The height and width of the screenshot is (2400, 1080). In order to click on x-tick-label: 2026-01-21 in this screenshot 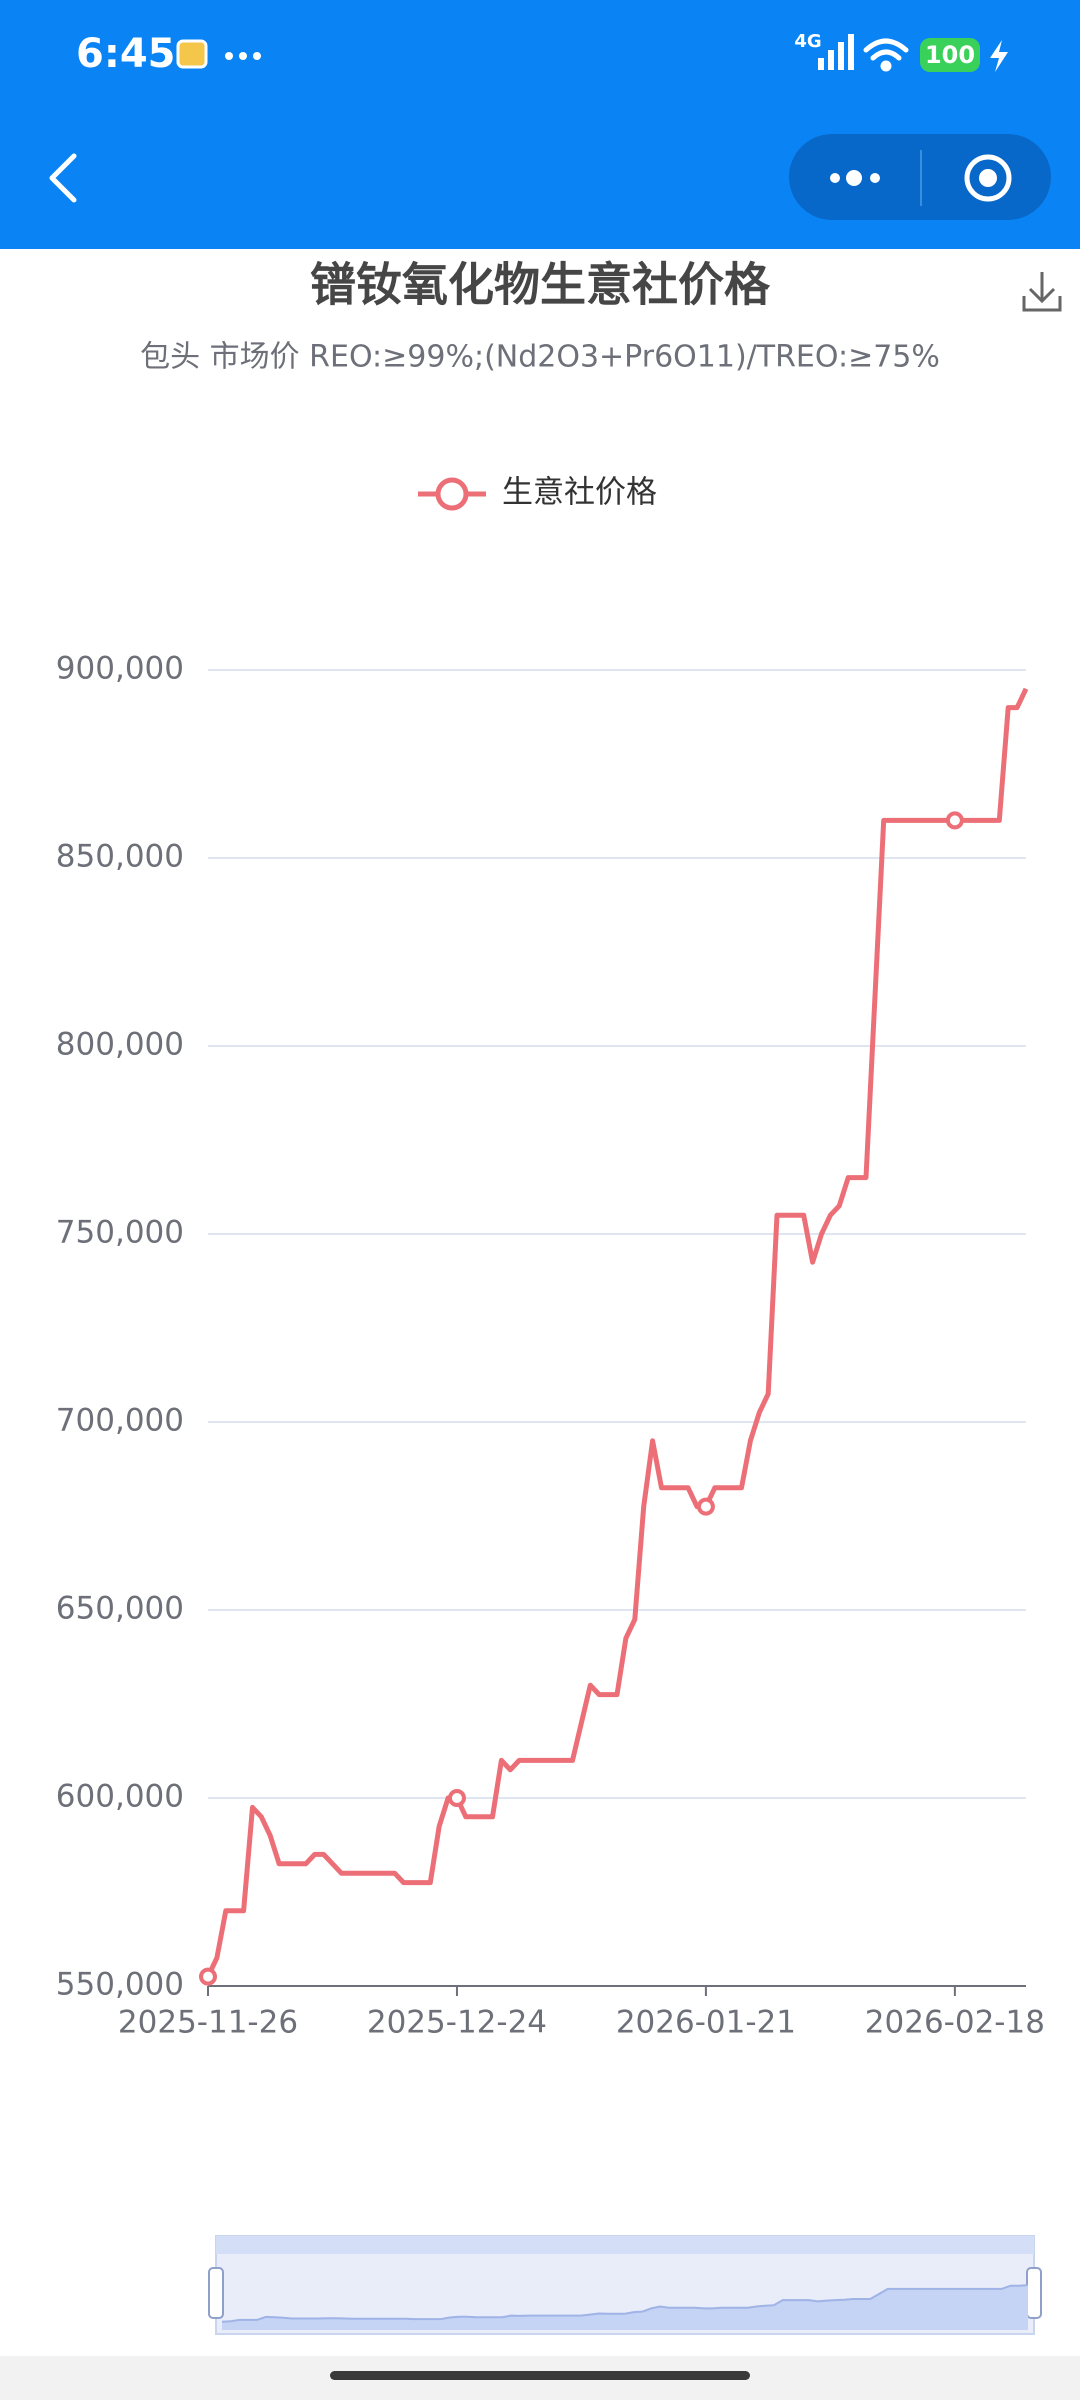, I will do `click(706, 2023)`.